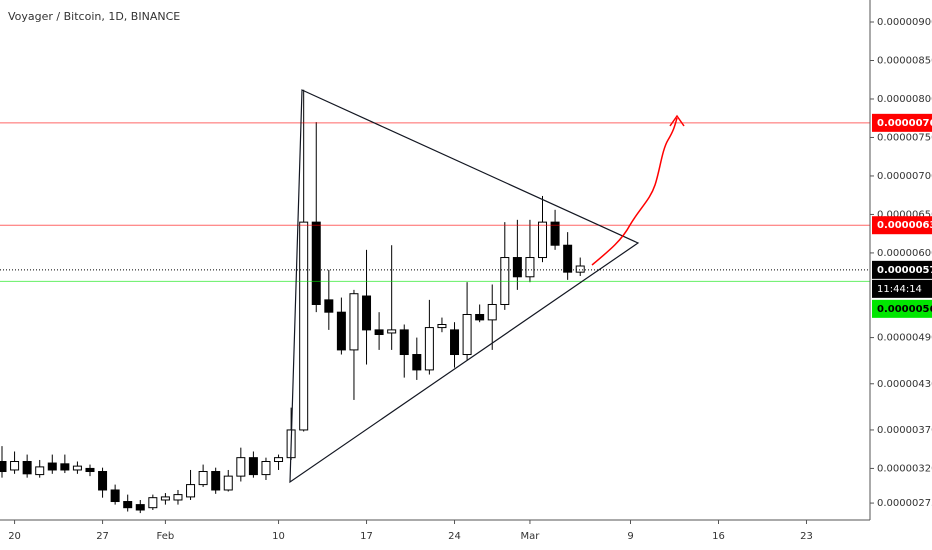 Image resolution: width=932 pixels, height=550 pixels. I want to click on y-tick-label: 0.00000370, so click(904, 430).